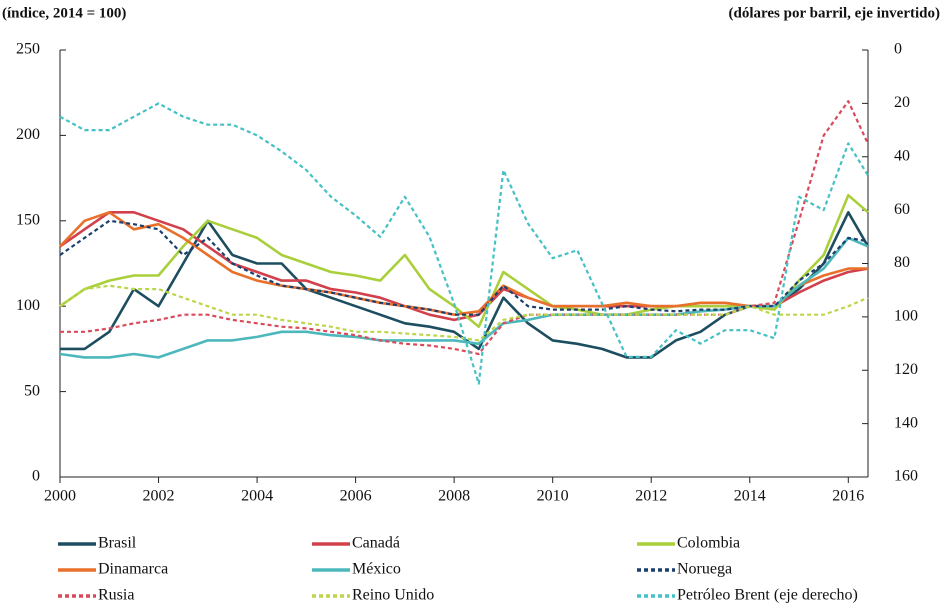  What do you see at coordinates (116, 595) in the screenshot?
I see `legend-label: Rusia` at bounding box center [116, 595].